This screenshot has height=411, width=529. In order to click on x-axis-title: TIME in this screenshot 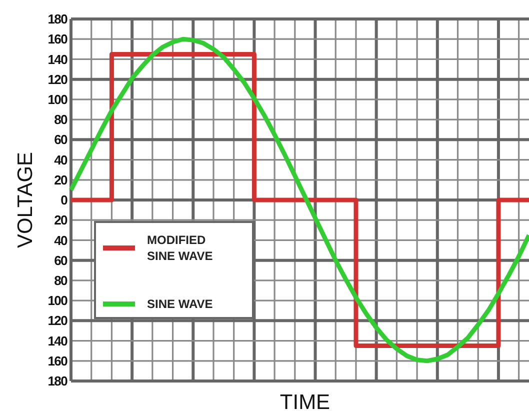, I will do `click(305, 401)`.